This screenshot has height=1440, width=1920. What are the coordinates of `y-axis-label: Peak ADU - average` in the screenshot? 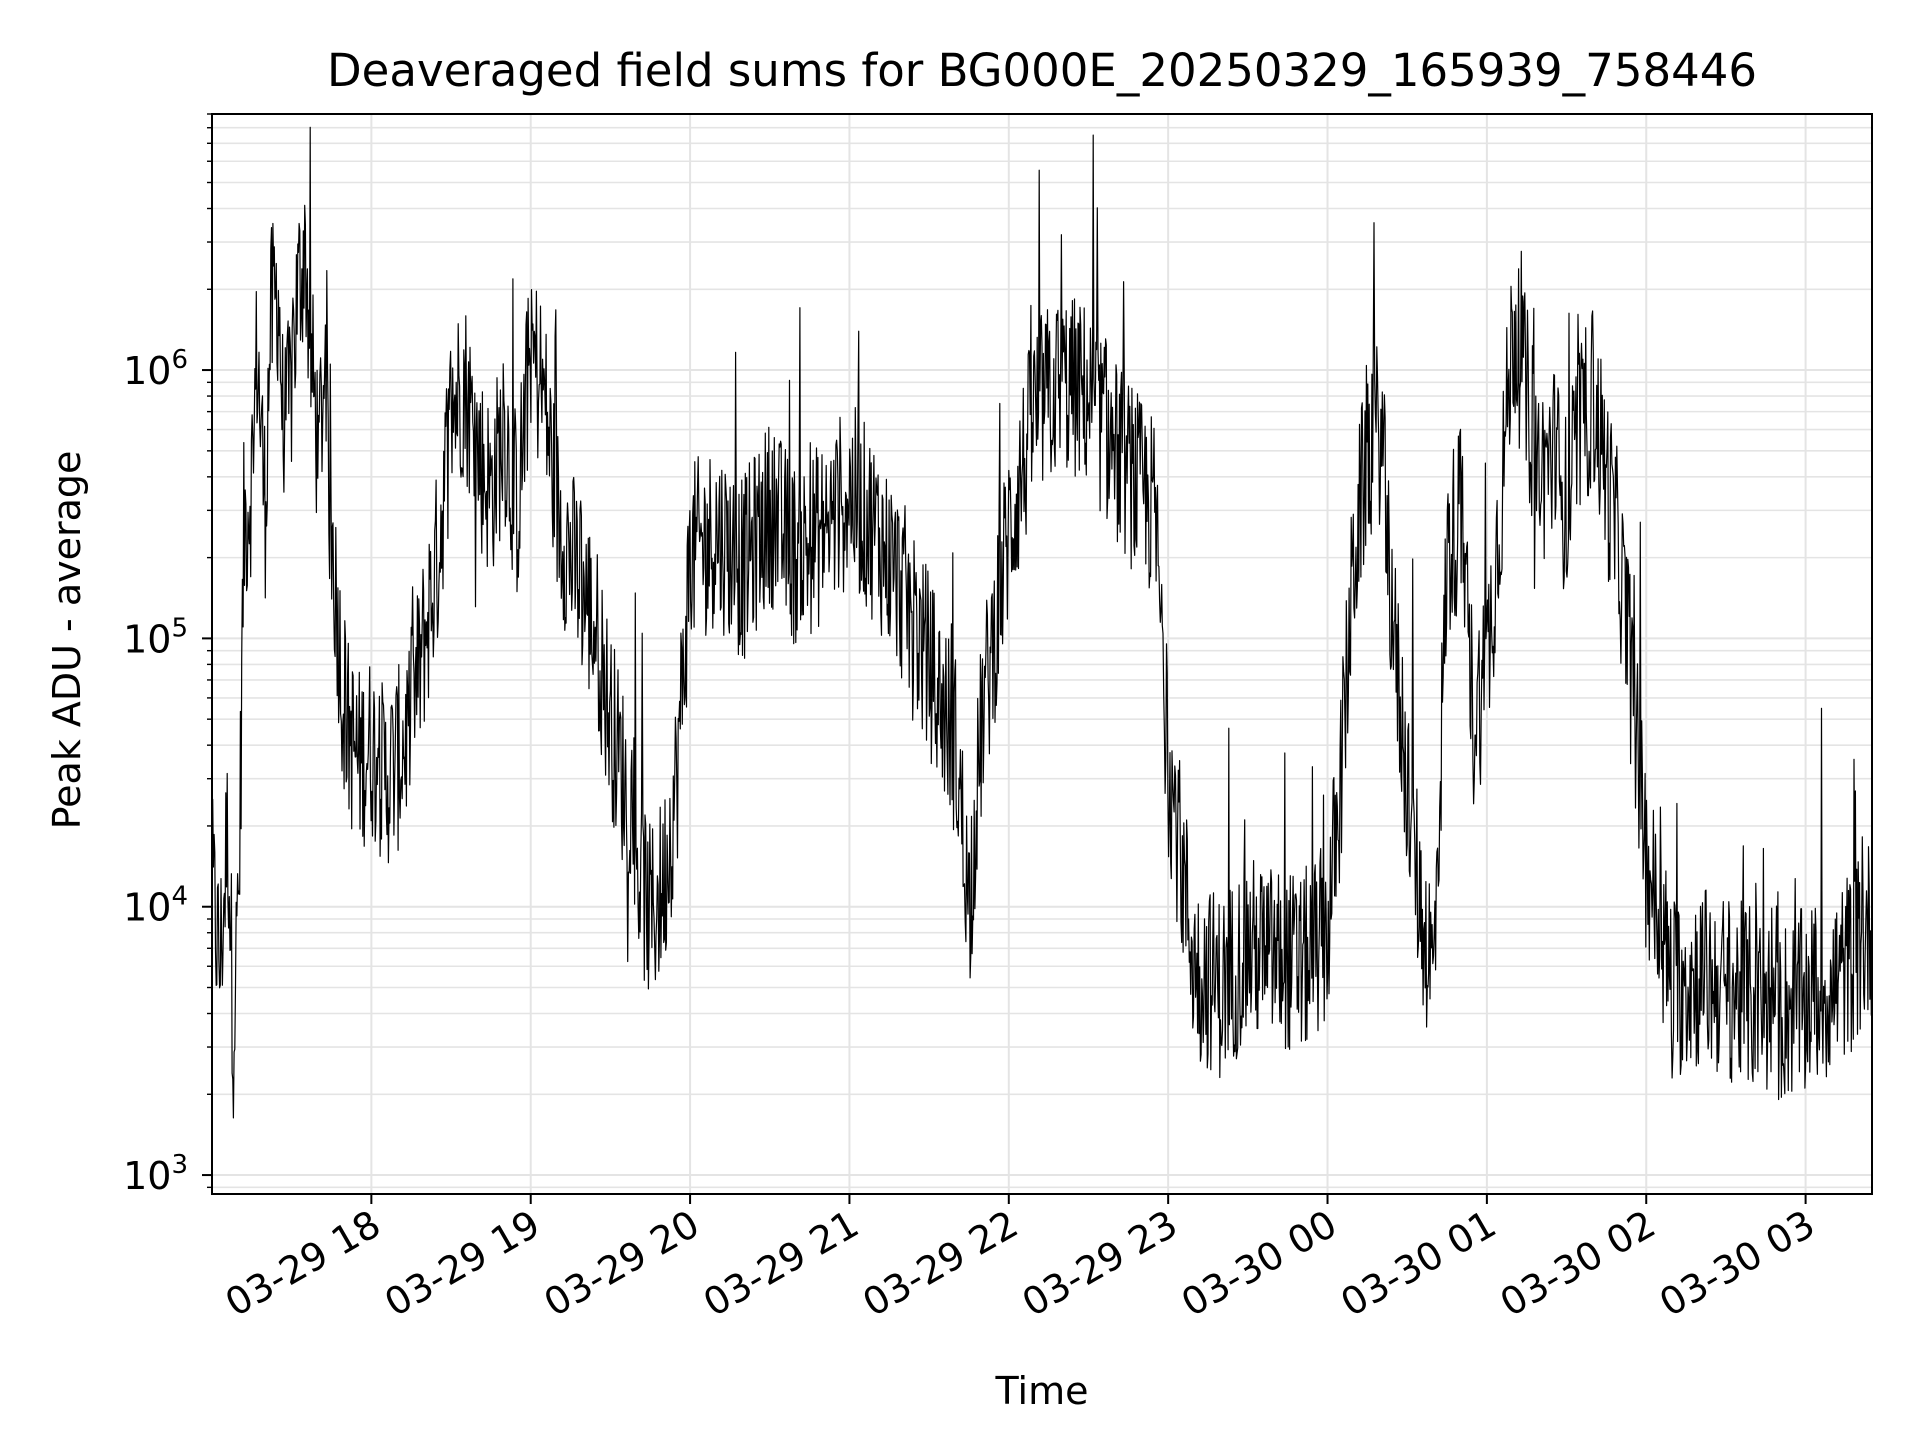 It's located at (67, 640).